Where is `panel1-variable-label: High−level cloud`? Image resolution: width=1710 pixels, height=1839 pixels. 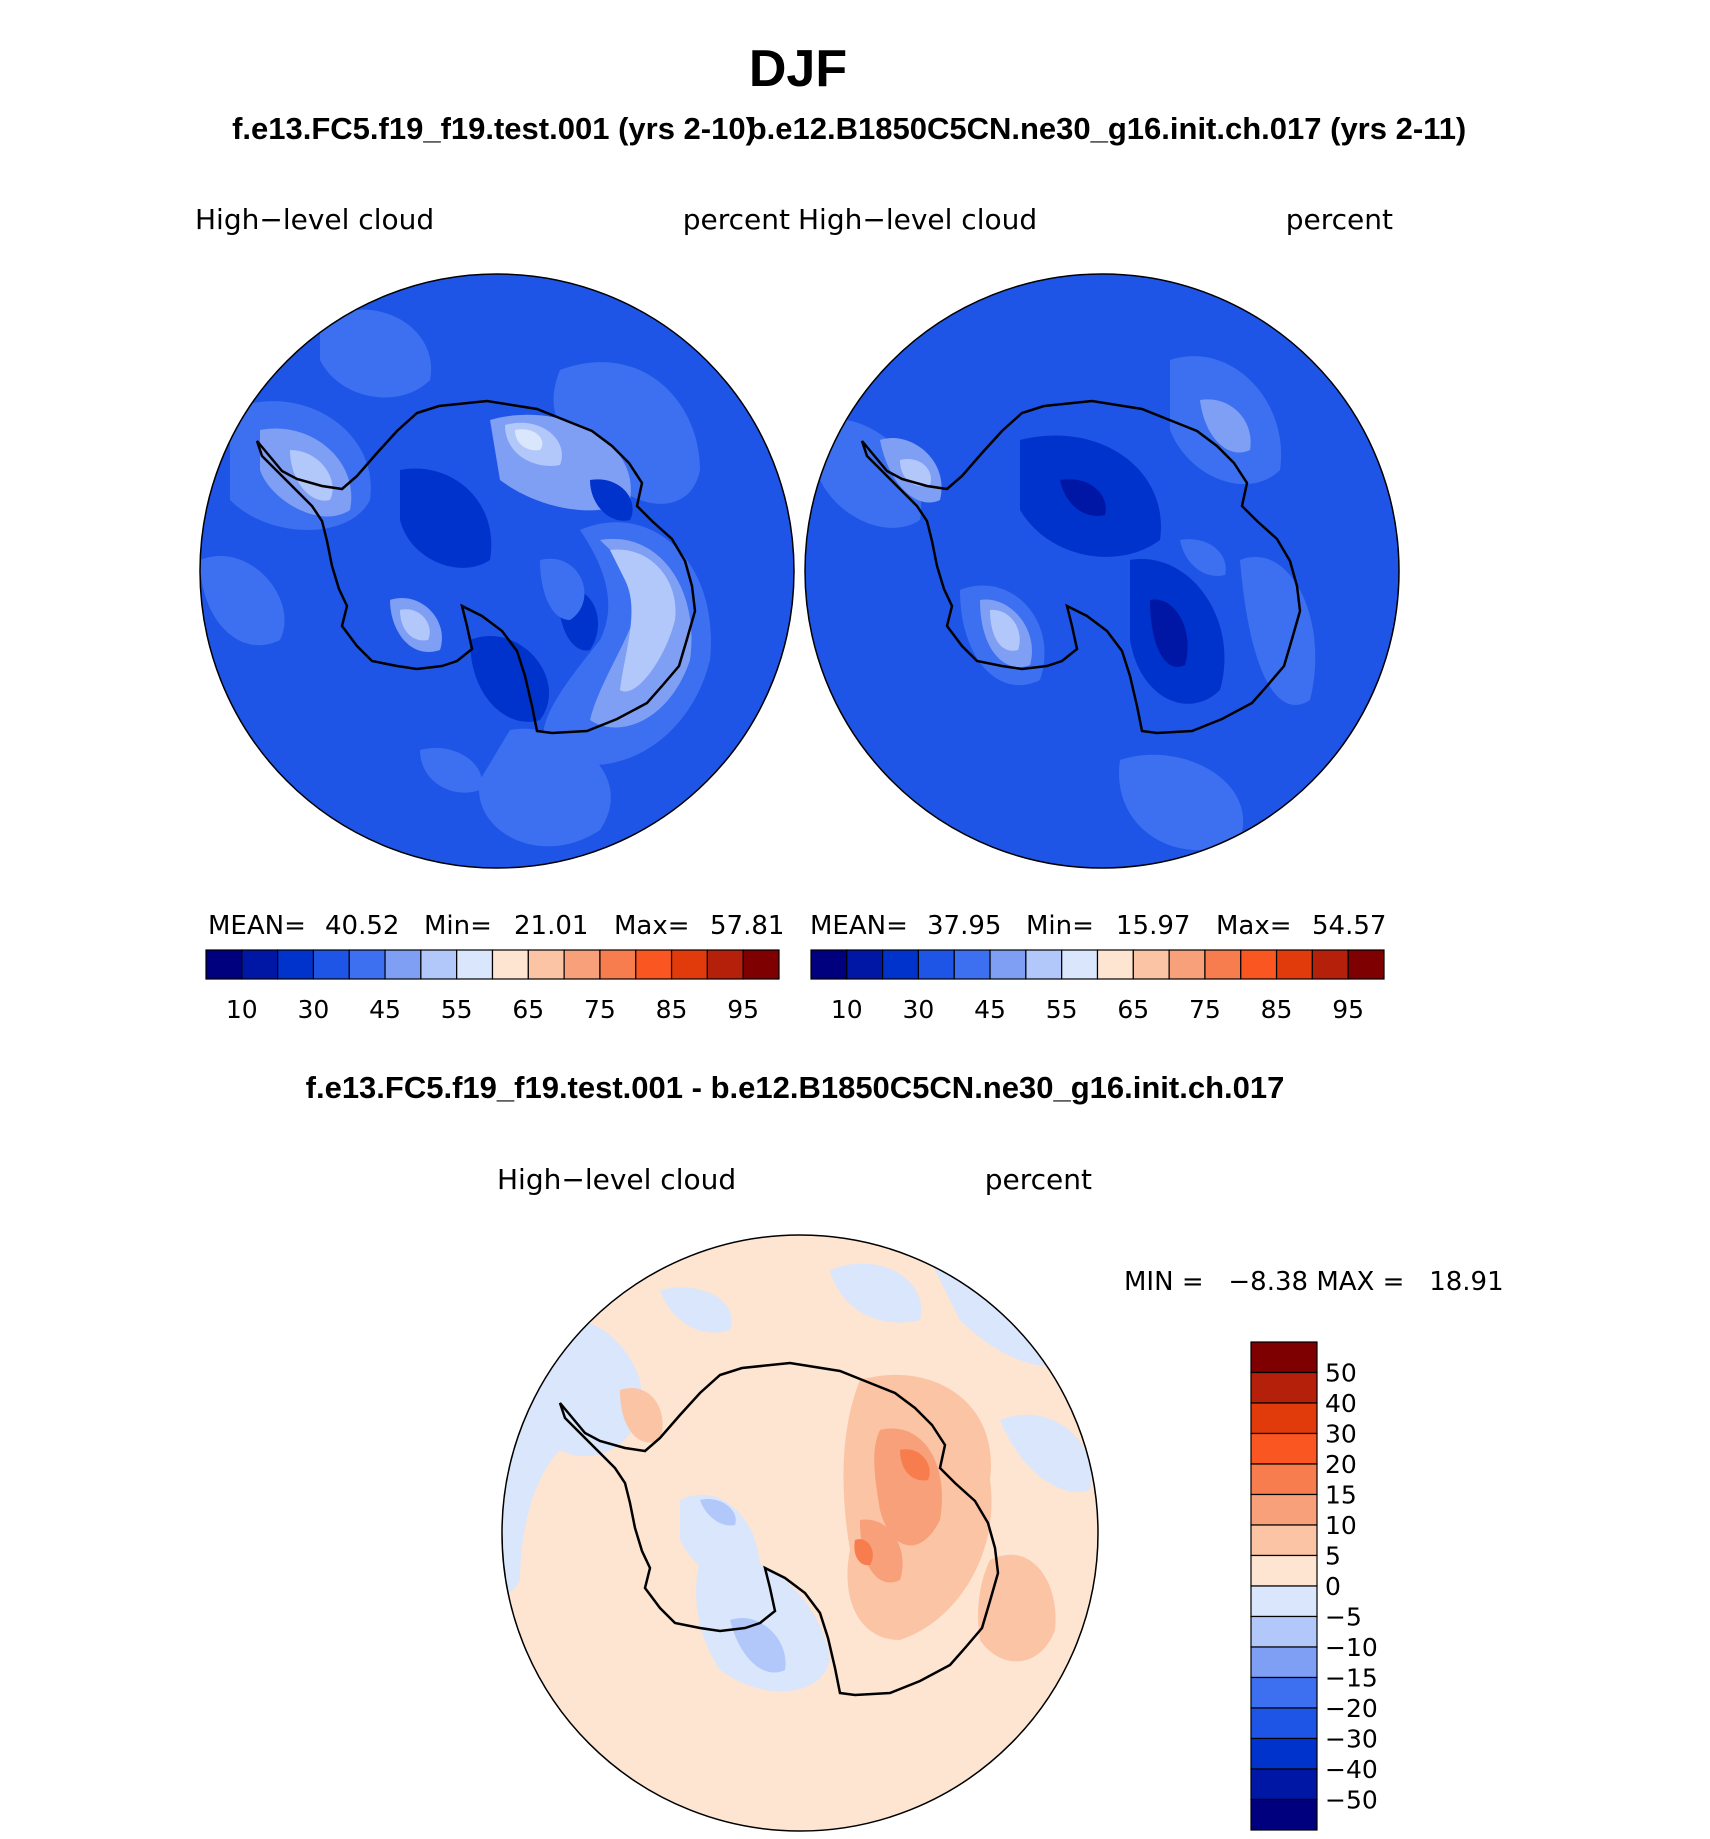 panel1-variable-label: High−level cloud is located at coordinates (314, 219).